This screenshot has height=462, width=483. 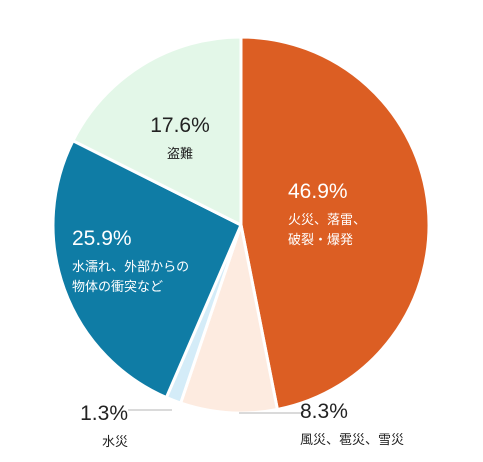 I want to click on slice-label-2-line-0: 水災, so click(x=115, y=442).